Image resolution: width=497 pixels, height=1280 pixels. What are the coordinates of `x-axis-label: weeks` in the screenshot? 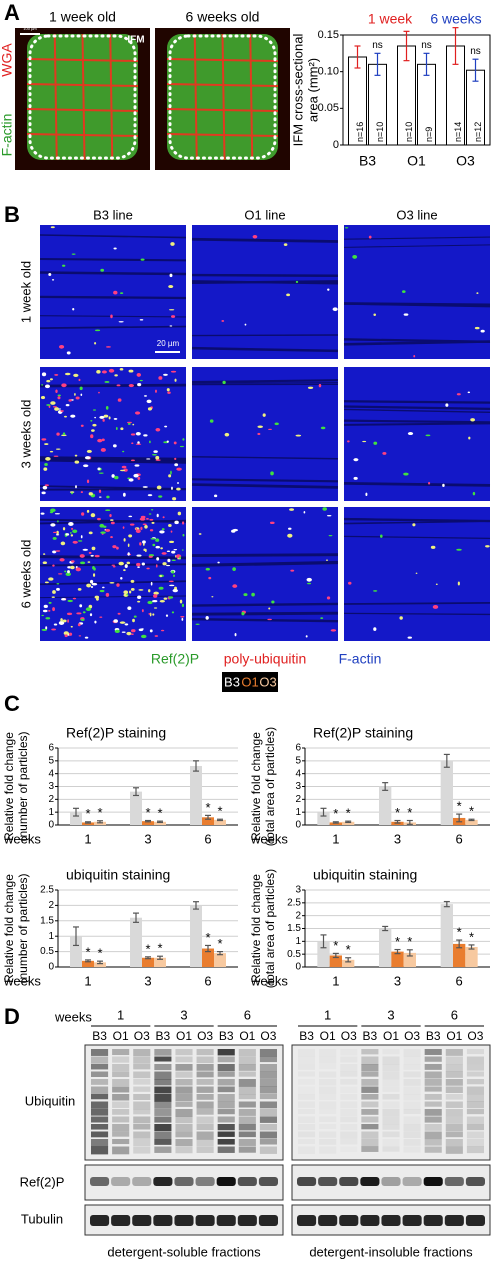 It's located at (269, 980).